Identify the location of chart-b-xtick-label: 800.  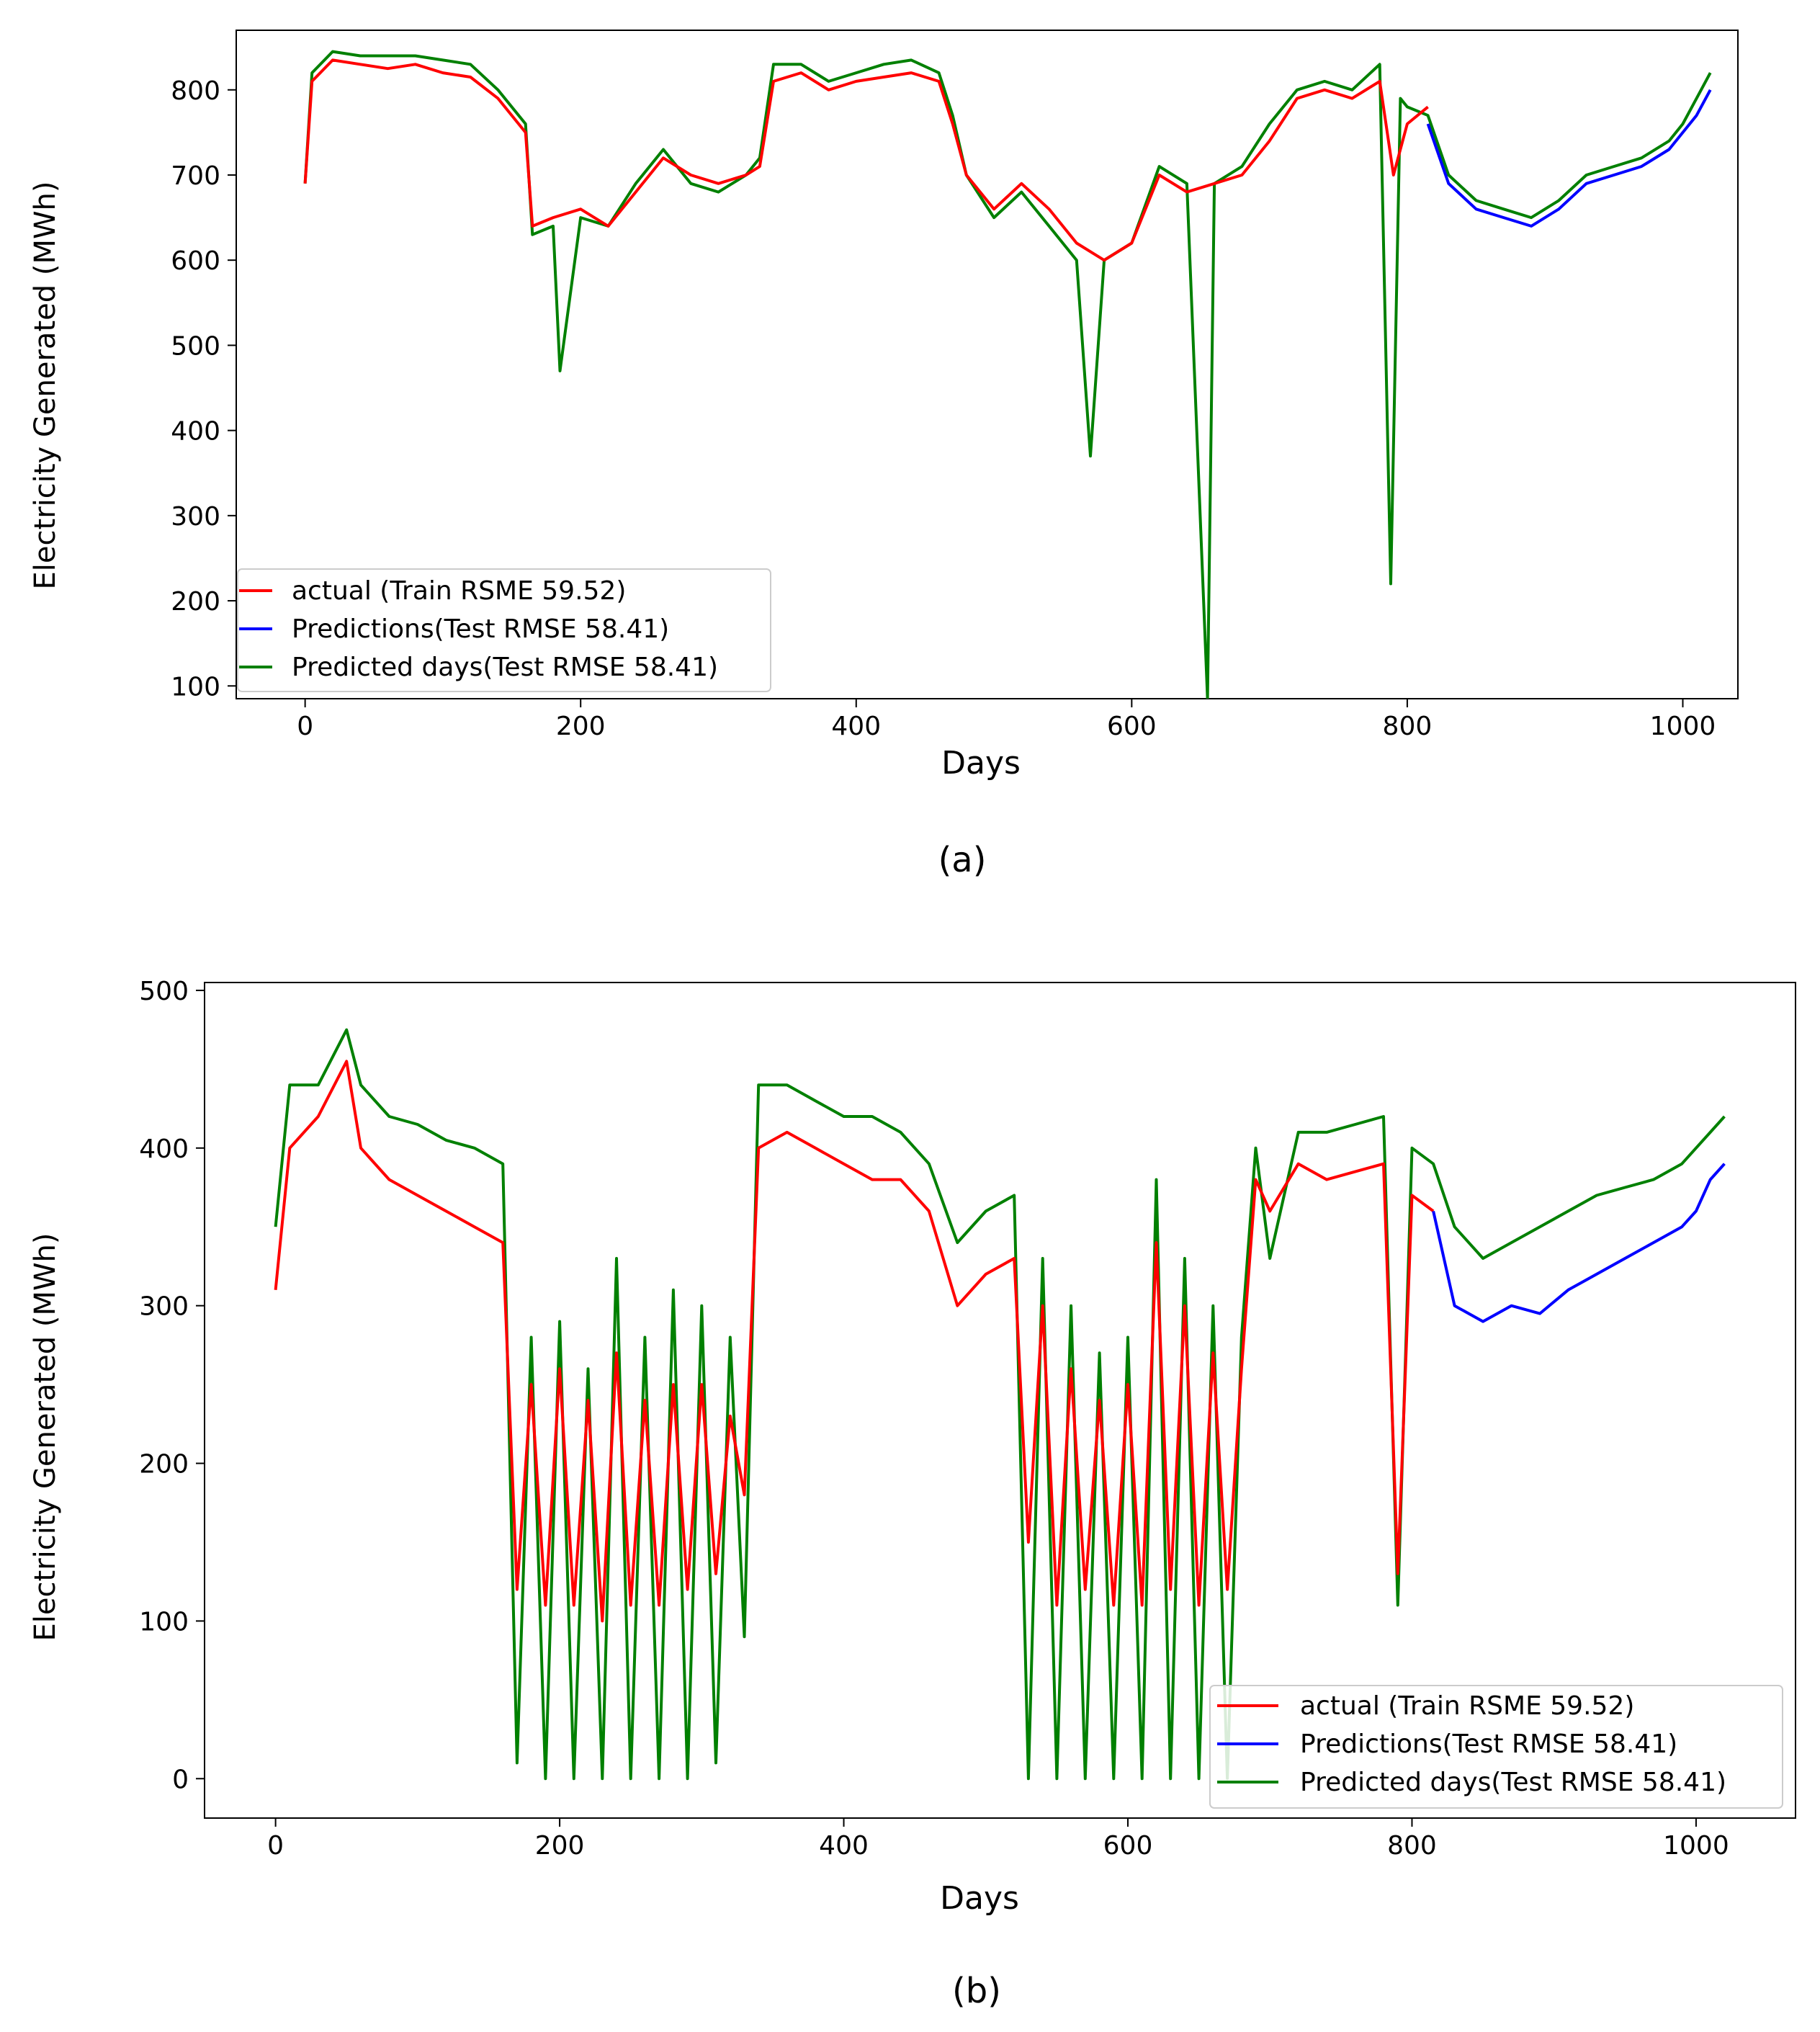
(1412, 1846).